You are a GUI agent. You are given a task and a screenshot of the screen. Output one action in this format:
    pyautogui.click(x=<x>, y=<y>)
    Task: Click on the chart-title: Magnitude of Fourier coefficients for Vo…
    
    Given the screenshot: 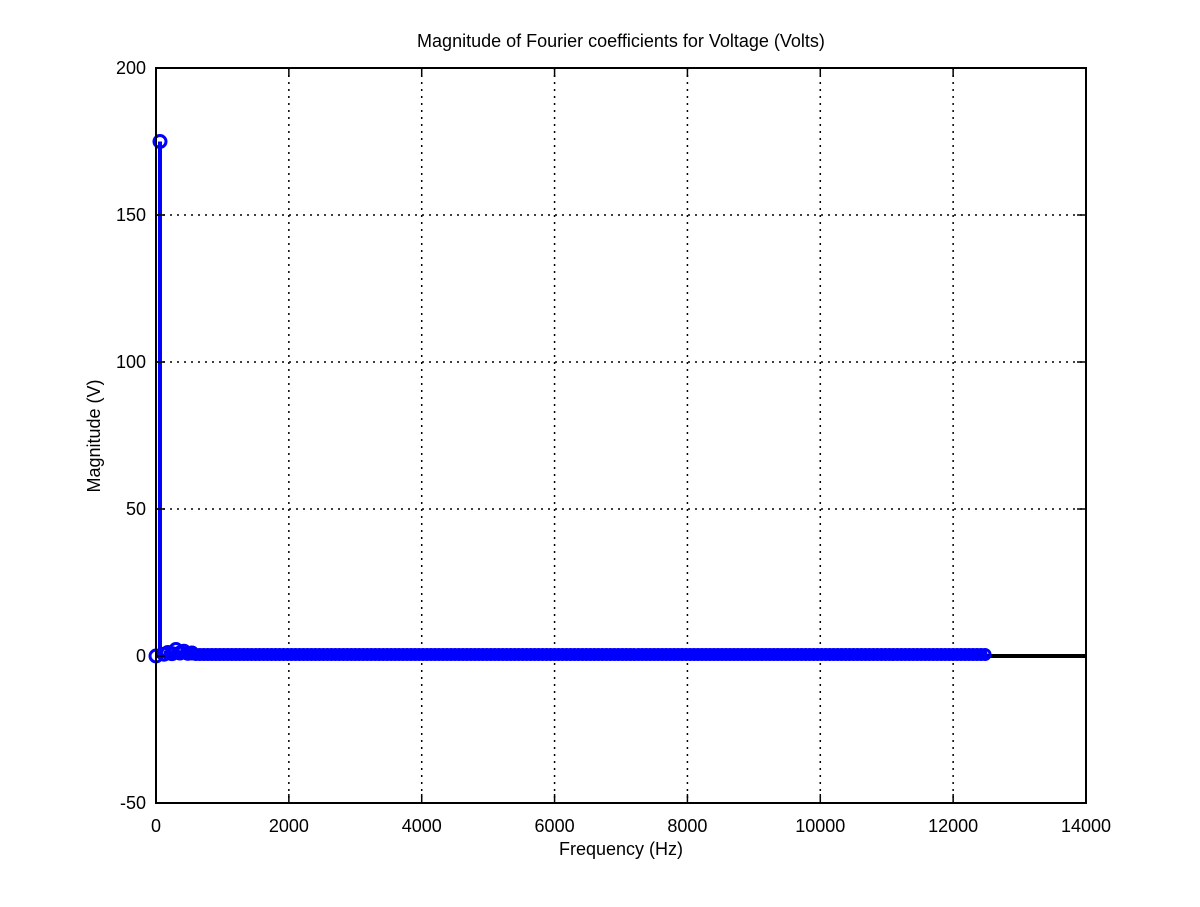 What is the action you would take?
    pyautogui.click(x=621, y=41)
    